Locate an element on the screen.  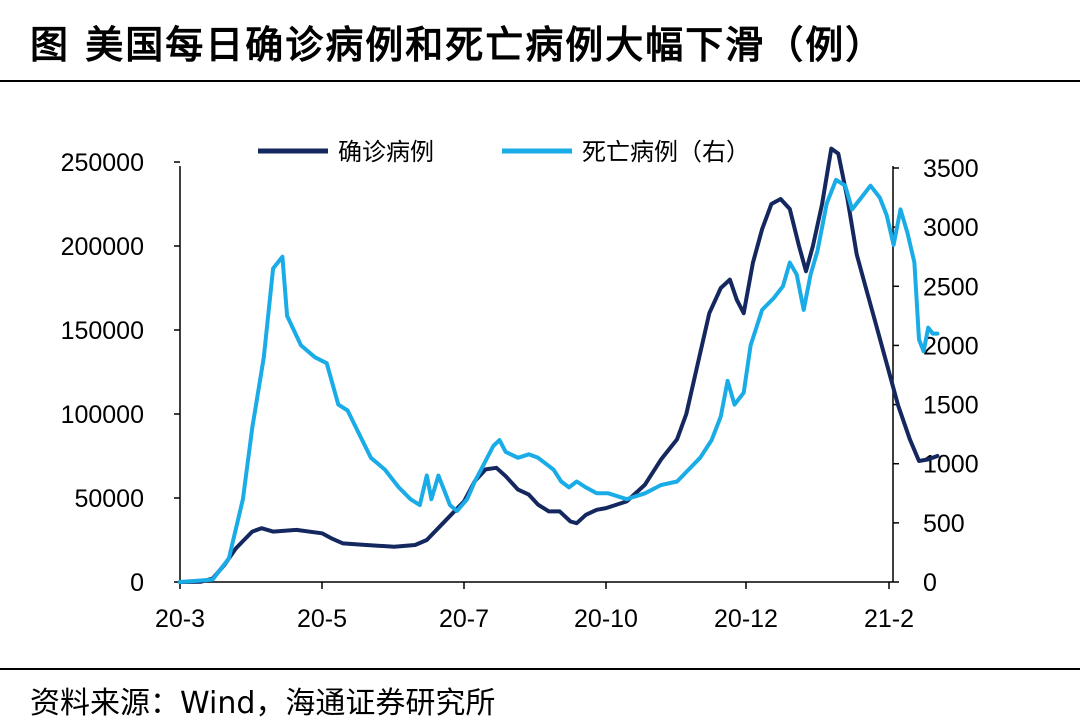
y-right-tick-label: 2000 is located at coordinates (951, 346).